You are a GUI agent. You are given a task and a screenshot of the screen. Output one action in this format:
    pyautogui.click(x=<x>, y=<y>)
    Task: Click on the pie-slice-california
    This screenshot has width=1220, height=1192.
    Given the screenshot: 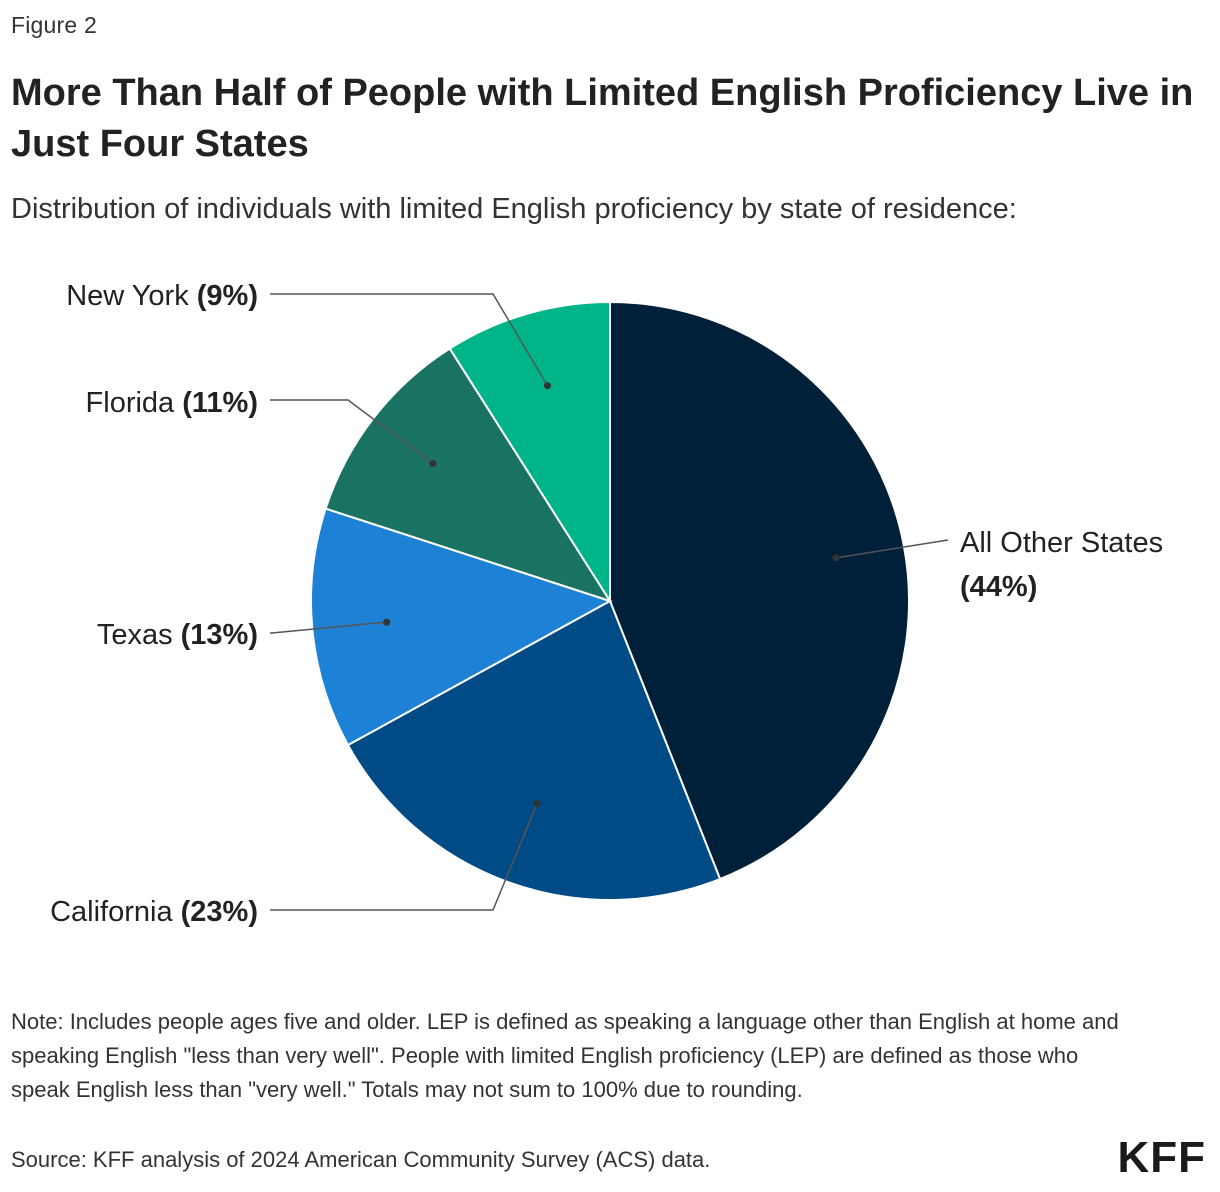 What is the action you would take?
    pyautogui.click(x=534, y=750)
    